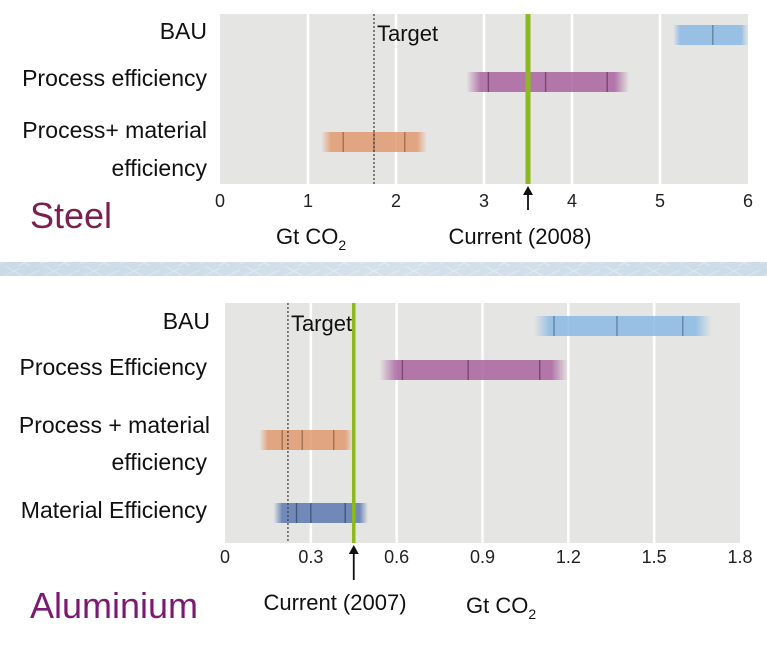 The height and width of the screenshot is (653, 767). What do you see at coordinates (321, 323) in the screenshot?
I see `aluminium-target-label: Target` at bounding box center [321, 323].